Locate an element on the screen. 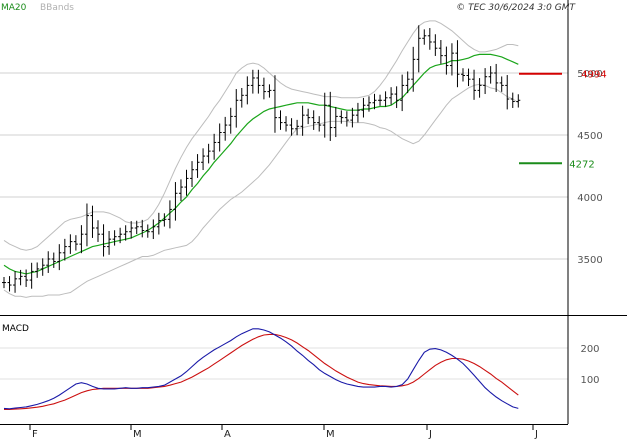  price-tick-label: 3500 is located at coordinates (589, 260).